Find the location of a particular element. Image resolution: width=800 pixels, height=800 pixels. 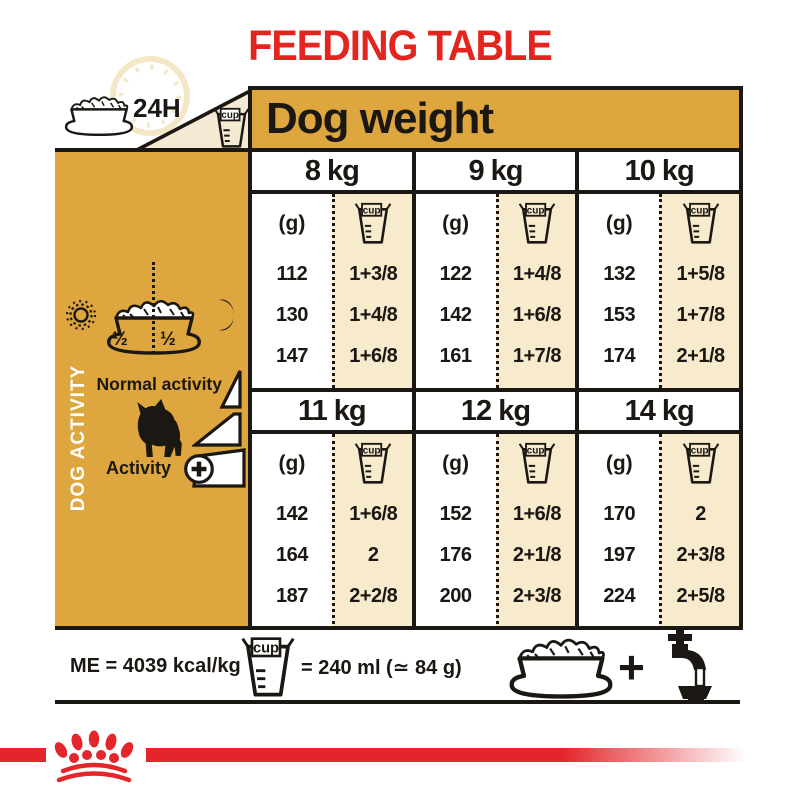

weight-column: 11 kg (g) 142 164 187 cup 1+6/8 2 2+2/8 is located at coordinates (334, 511).